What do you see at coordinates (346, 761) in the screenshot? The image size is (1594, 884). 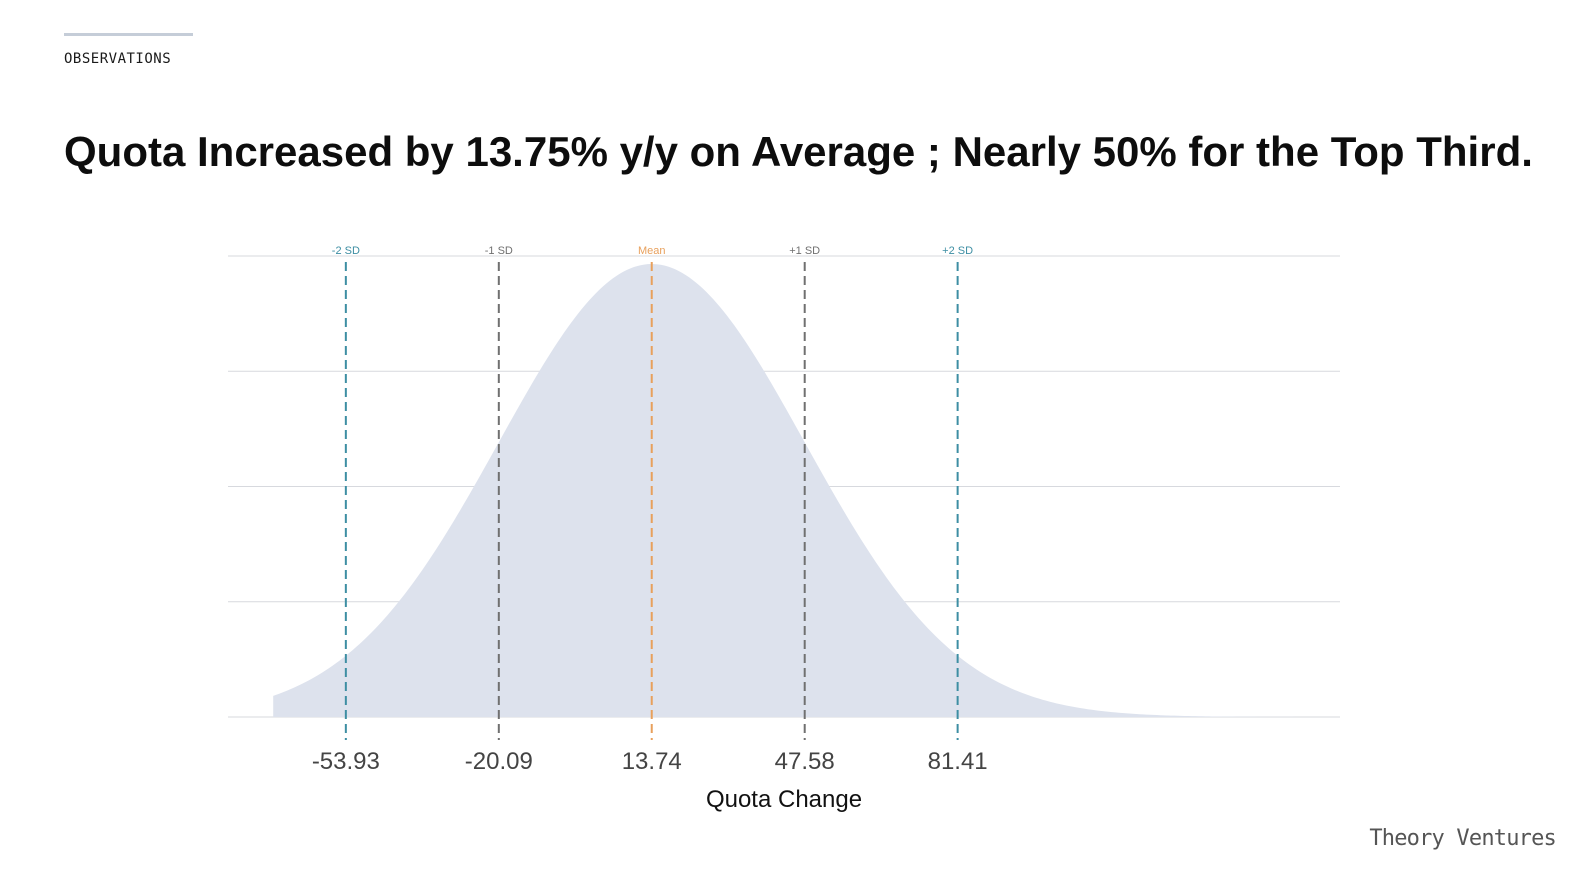 I see `x-tick-label: -53.93` at bounding box center [346, 761].